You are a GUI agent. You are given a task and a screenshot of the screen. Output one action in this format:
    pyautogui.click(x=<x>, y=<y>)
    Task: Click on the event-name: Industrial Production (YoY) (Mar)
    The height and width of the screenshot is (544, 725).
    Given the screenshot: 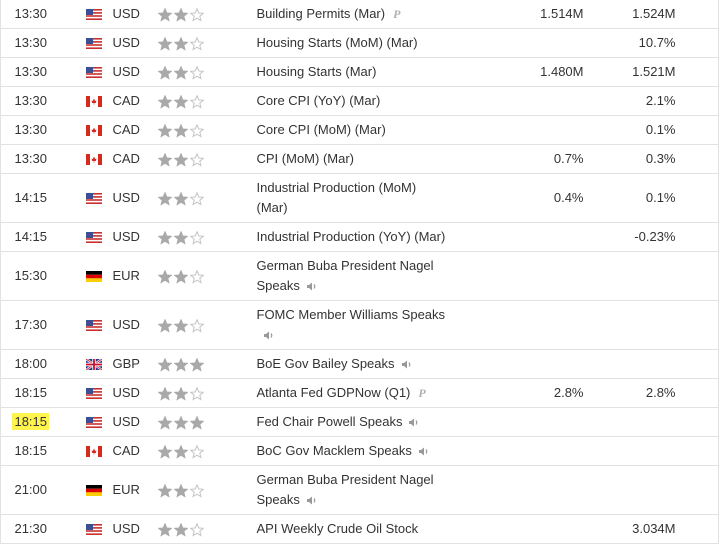 What is the action you would take?
    pyautogui.click(x=351, y=236)
    